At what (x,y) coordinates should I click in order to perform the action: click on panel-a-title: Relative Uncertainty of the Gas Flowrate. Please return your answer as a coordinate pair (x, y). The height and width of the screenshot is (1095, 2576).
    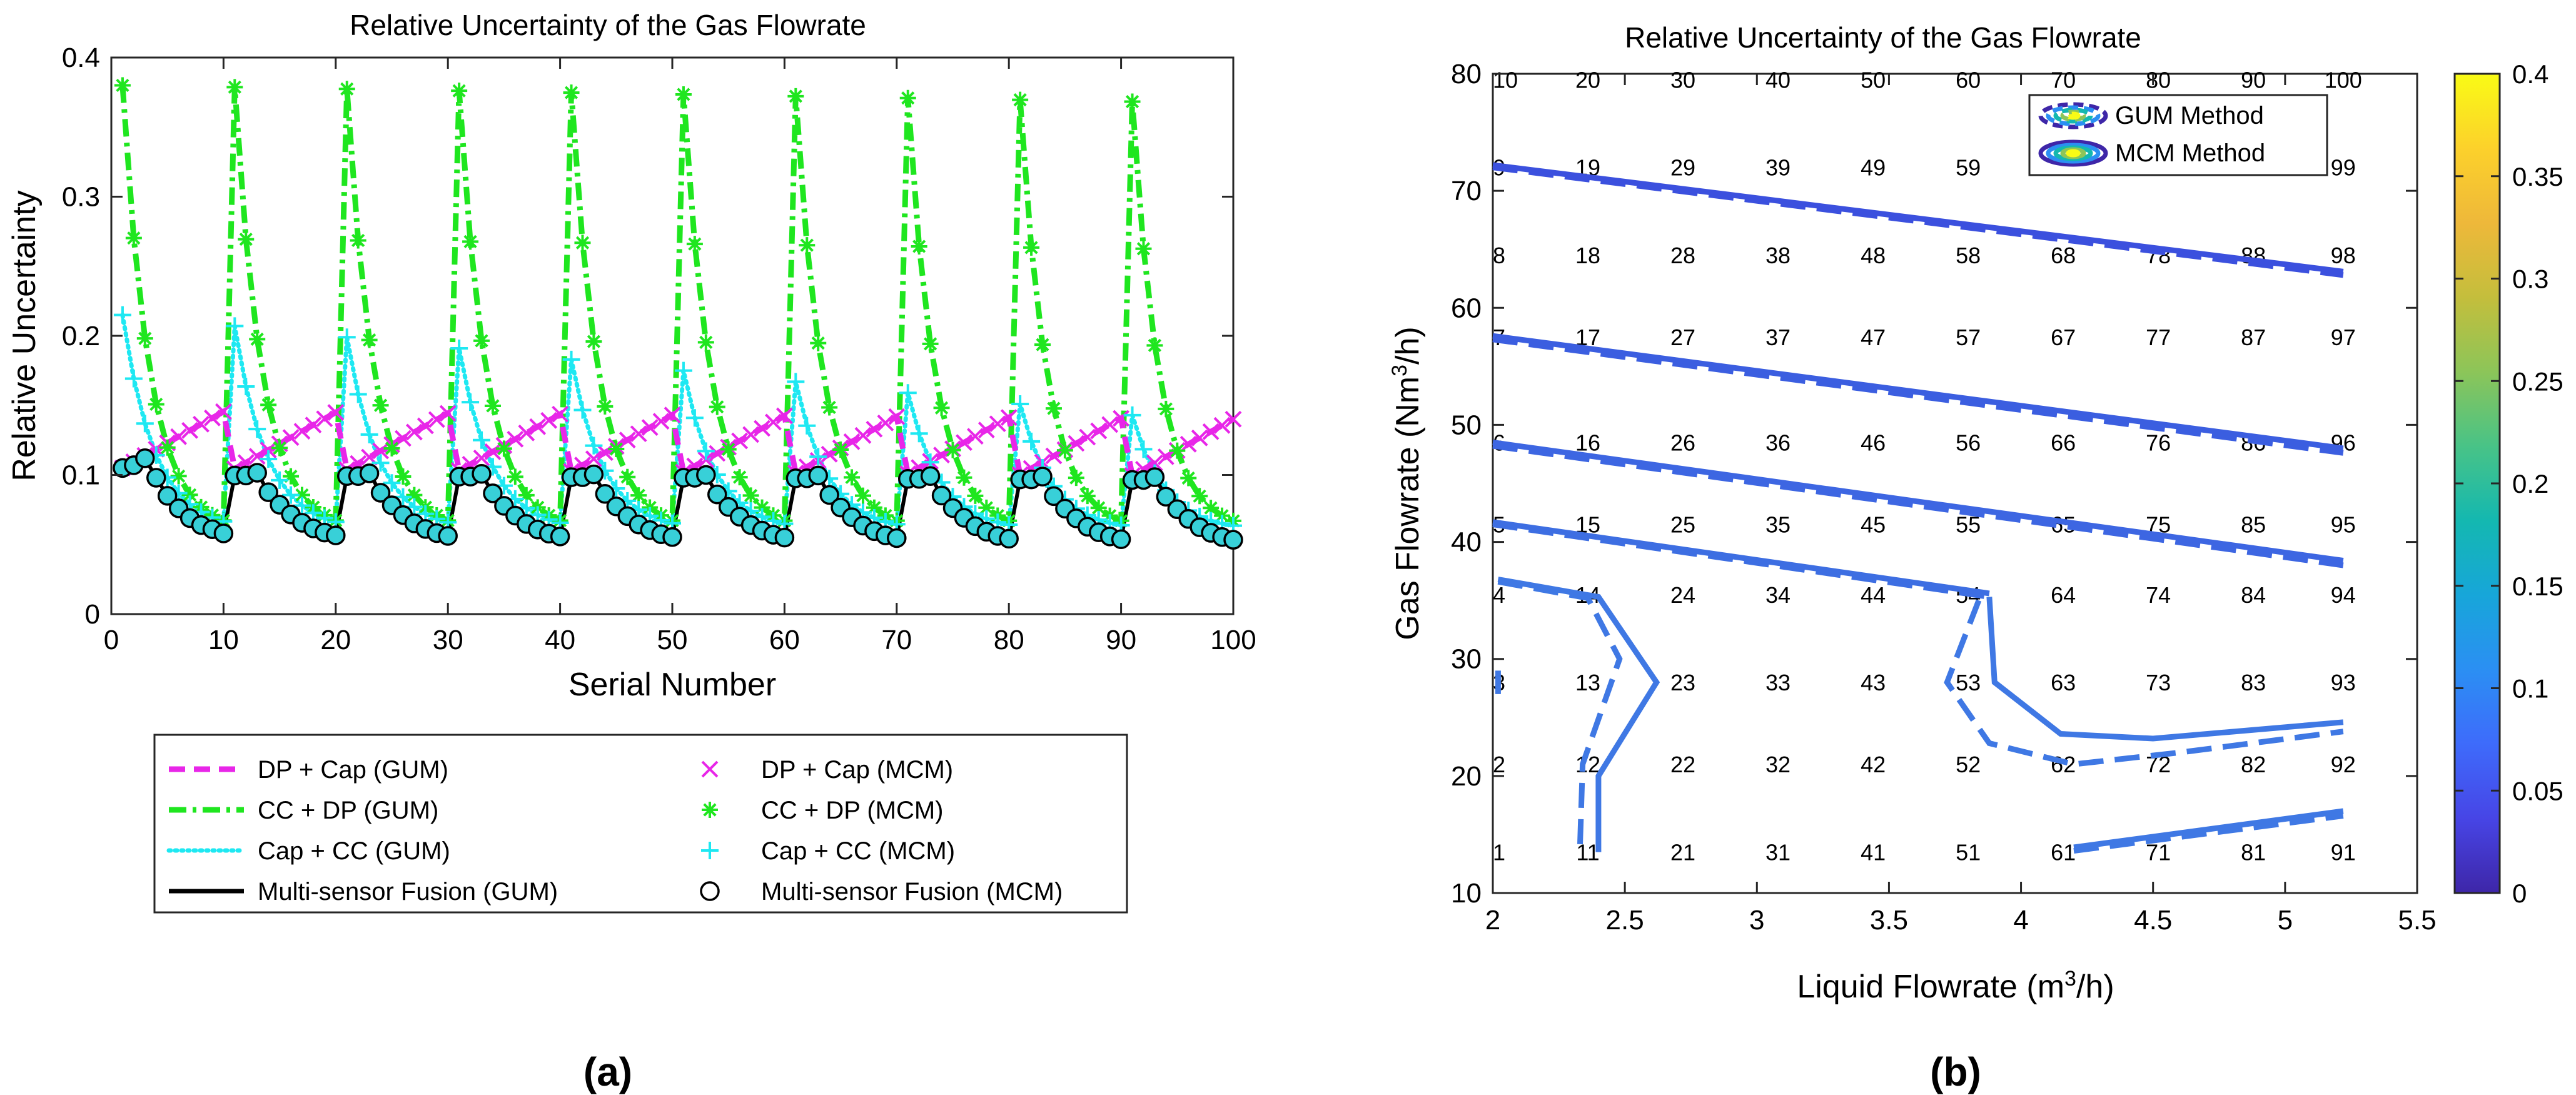
    Looking at the image, I should click on (608, 25).